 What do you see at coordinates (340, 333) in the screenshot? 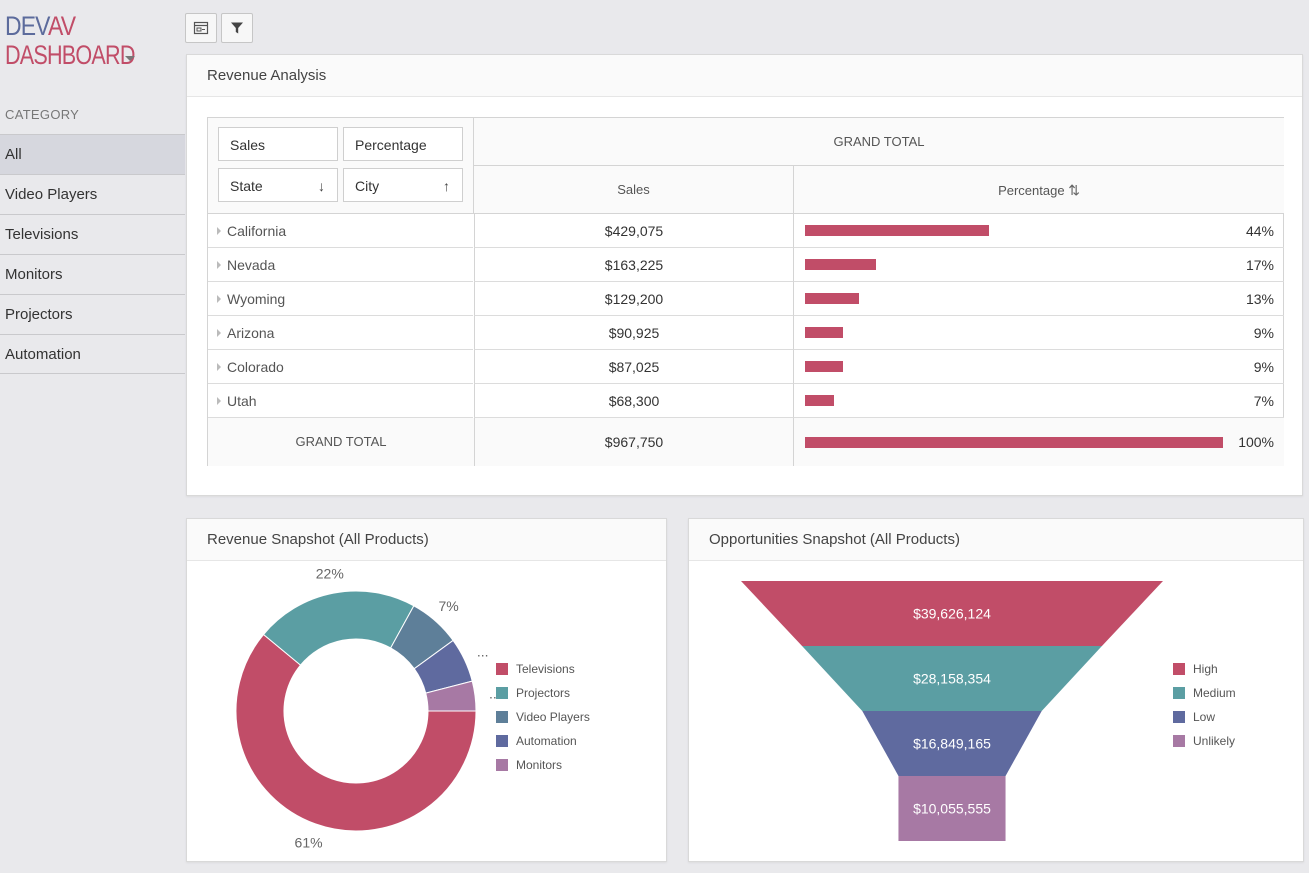
I see `table-row-state: Arizona` at bounding box center [340, 333].